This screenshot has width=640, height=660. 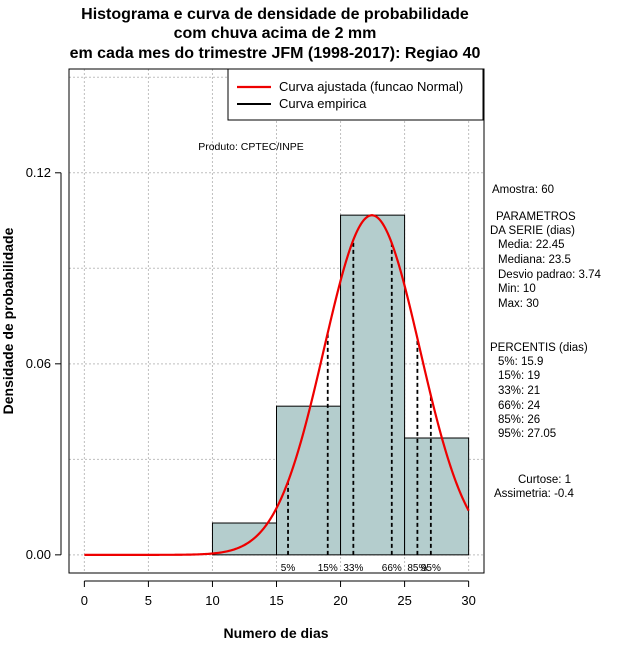 What do you see at coordinates (549, 275) in the screenshot?
I see `param-sd: Desvio padrao: 3.74` at bounding box center [549, 275].